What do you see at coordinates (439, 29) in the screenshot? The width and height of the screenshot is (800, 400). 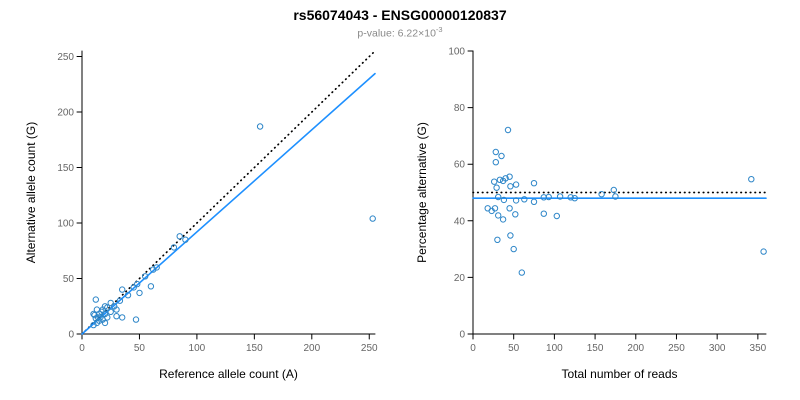 I see `pvalue-exponent: -3` at bounding box center [439, 29].